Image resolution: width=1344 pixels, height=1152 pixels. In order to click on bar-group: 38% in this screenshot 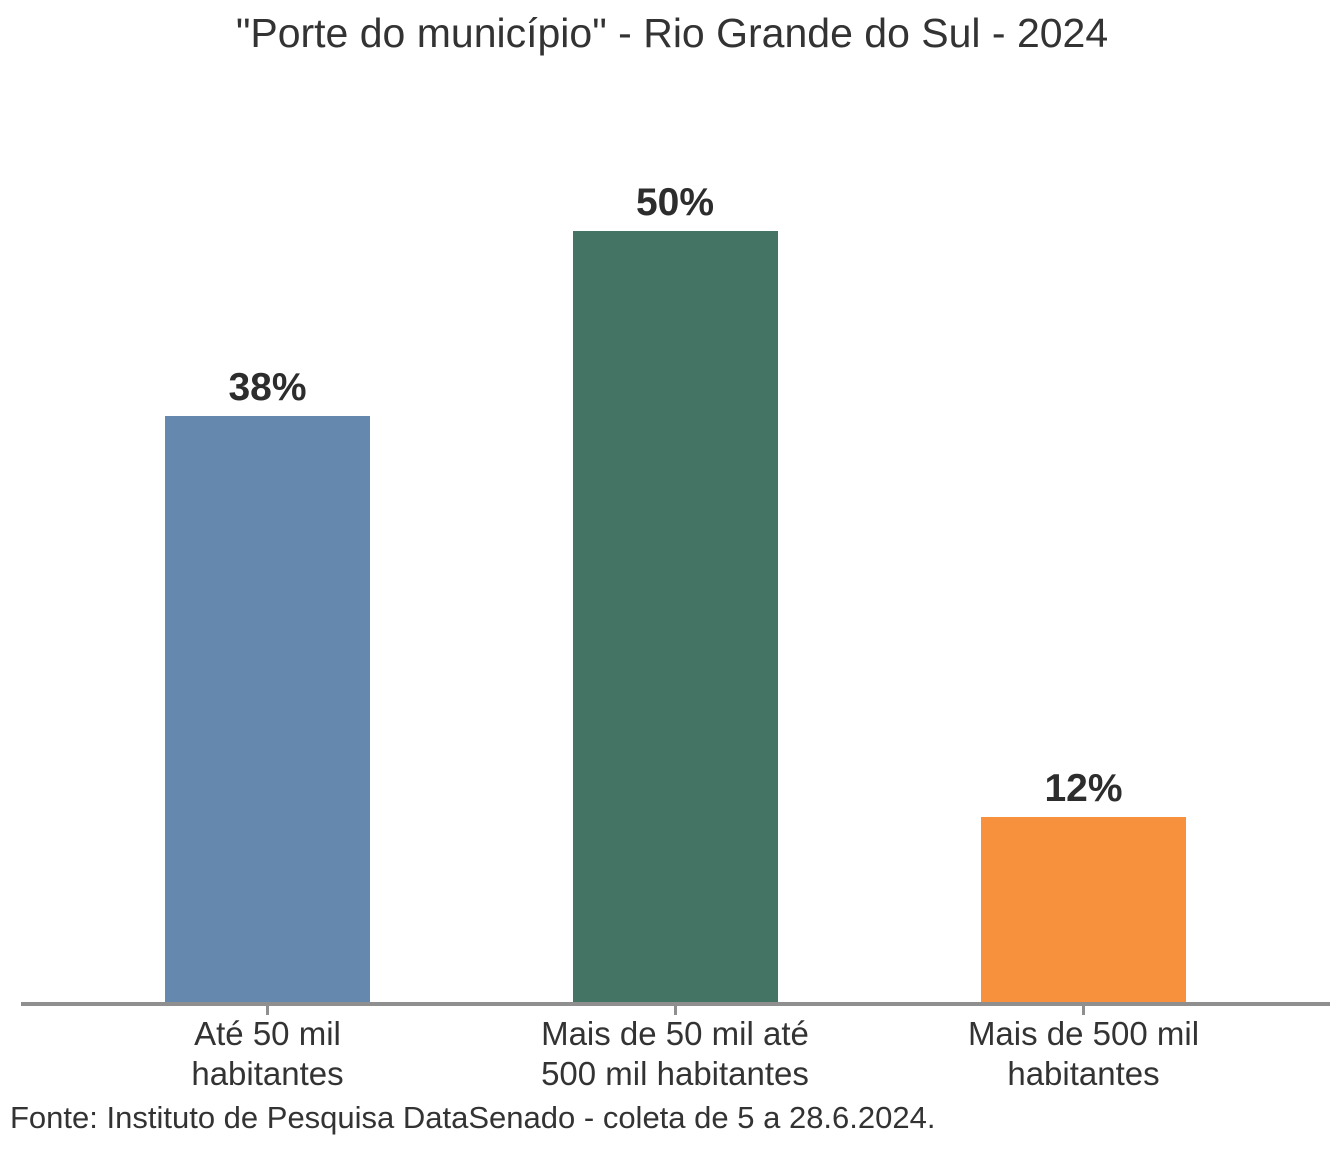, I will do `click(267, 685)`.